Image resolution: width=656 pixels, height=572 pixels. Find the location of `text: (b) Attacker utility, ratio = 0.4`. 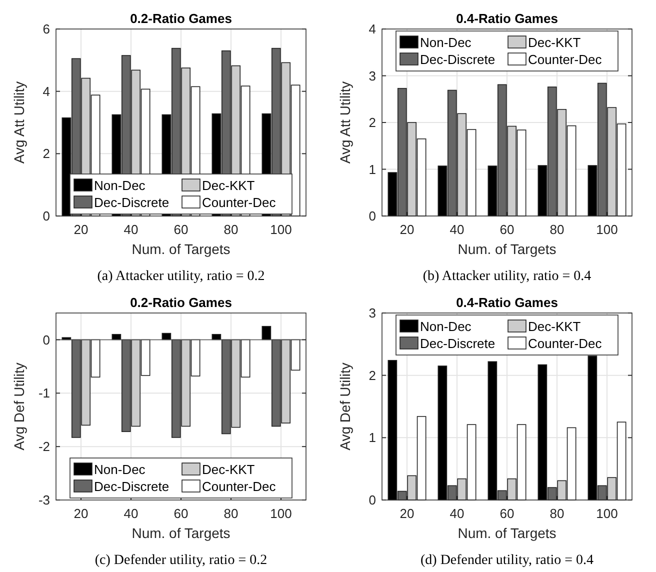

text: (b) Attacker utility, ratio = 0.4 is located at coordinates (507, 276).